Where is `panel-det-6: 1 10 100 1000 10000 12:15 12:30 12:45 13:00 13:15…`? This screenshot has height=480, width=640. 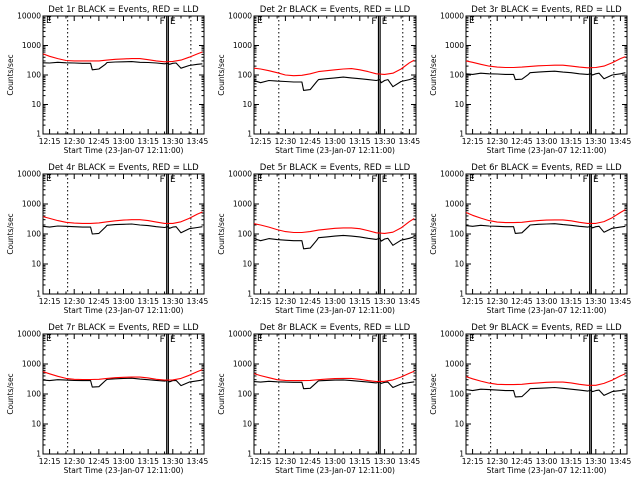
panel-det-6: 1 10 100 1000 10000 12:15 12:30 12:45 13:00 13:15… is located at coordinates (530, 239).